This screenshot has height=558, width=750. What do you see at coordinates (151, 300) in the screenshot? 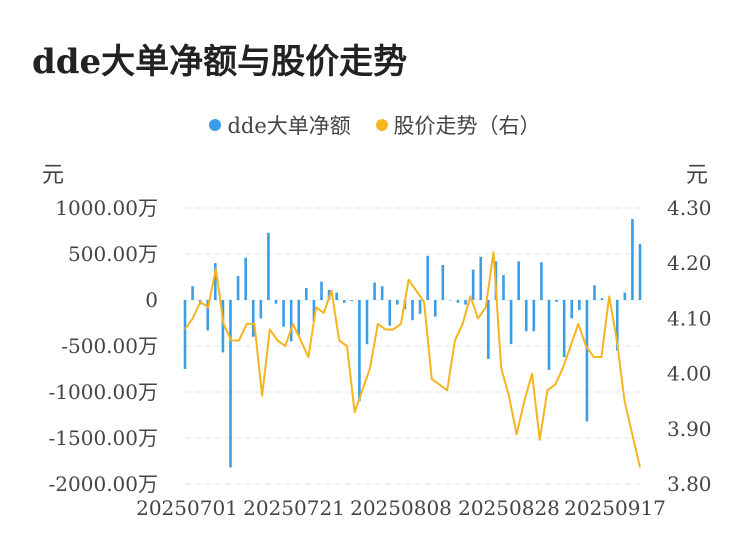
I see `left-tick-label: 0` at bounding box center [151, 300].